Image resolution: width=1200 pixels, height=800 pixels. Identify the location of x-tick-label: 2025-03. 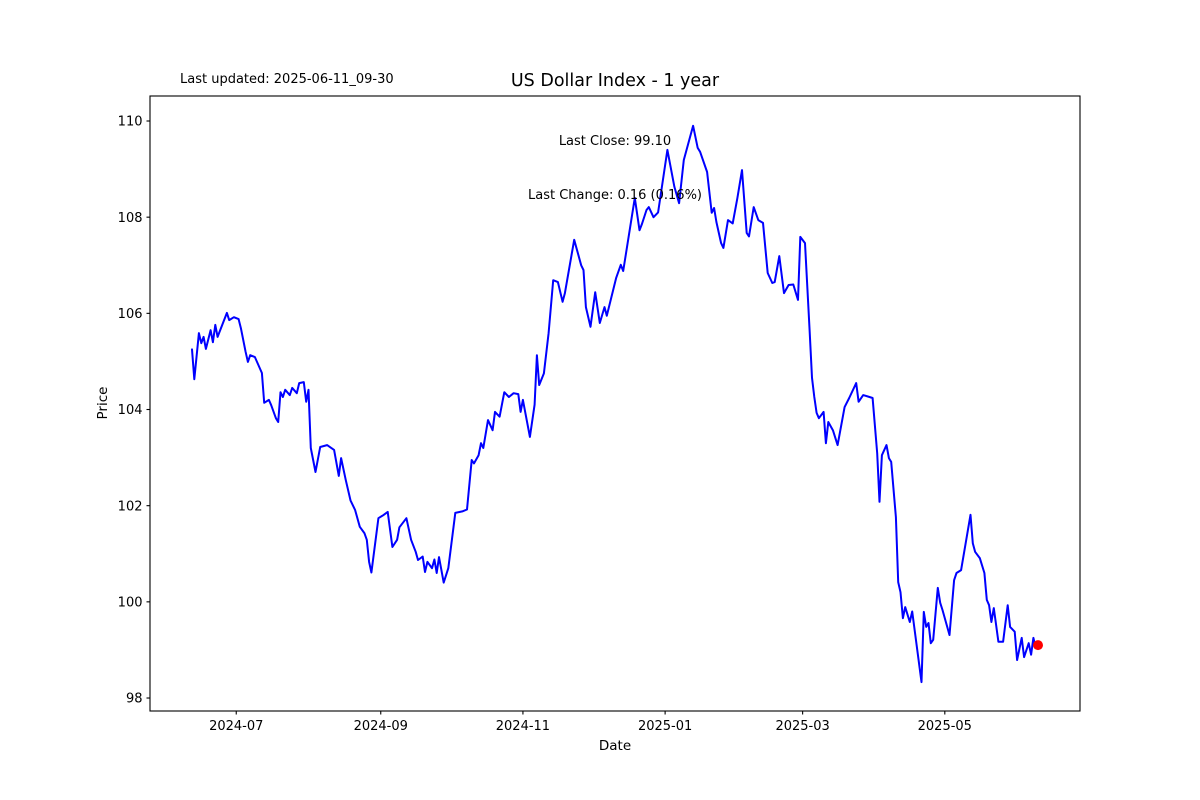
(802, 726).